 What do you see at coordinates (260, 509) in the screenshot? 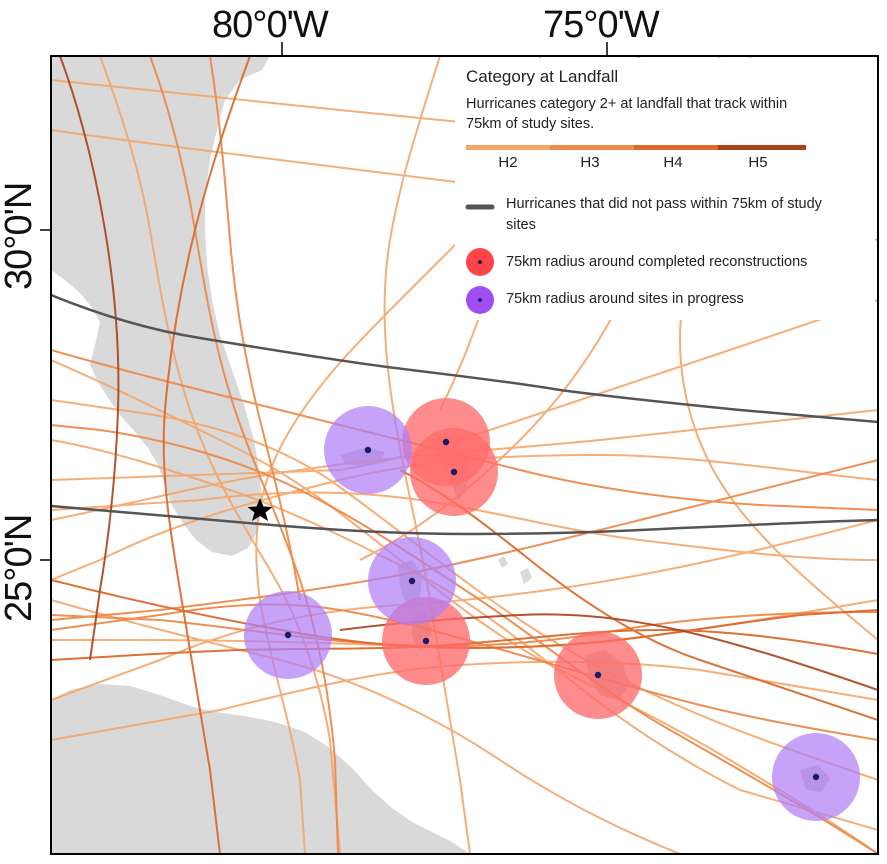
I see `star-marker-icon` at bounding box center [260, 509].